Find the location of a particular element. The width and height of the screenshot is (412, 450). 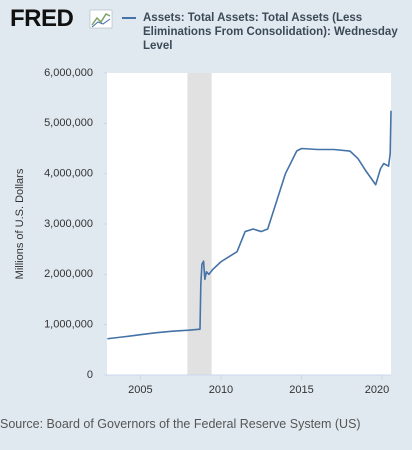

y-tick-label: 2,000,000 is located at coordinates (68, 274).